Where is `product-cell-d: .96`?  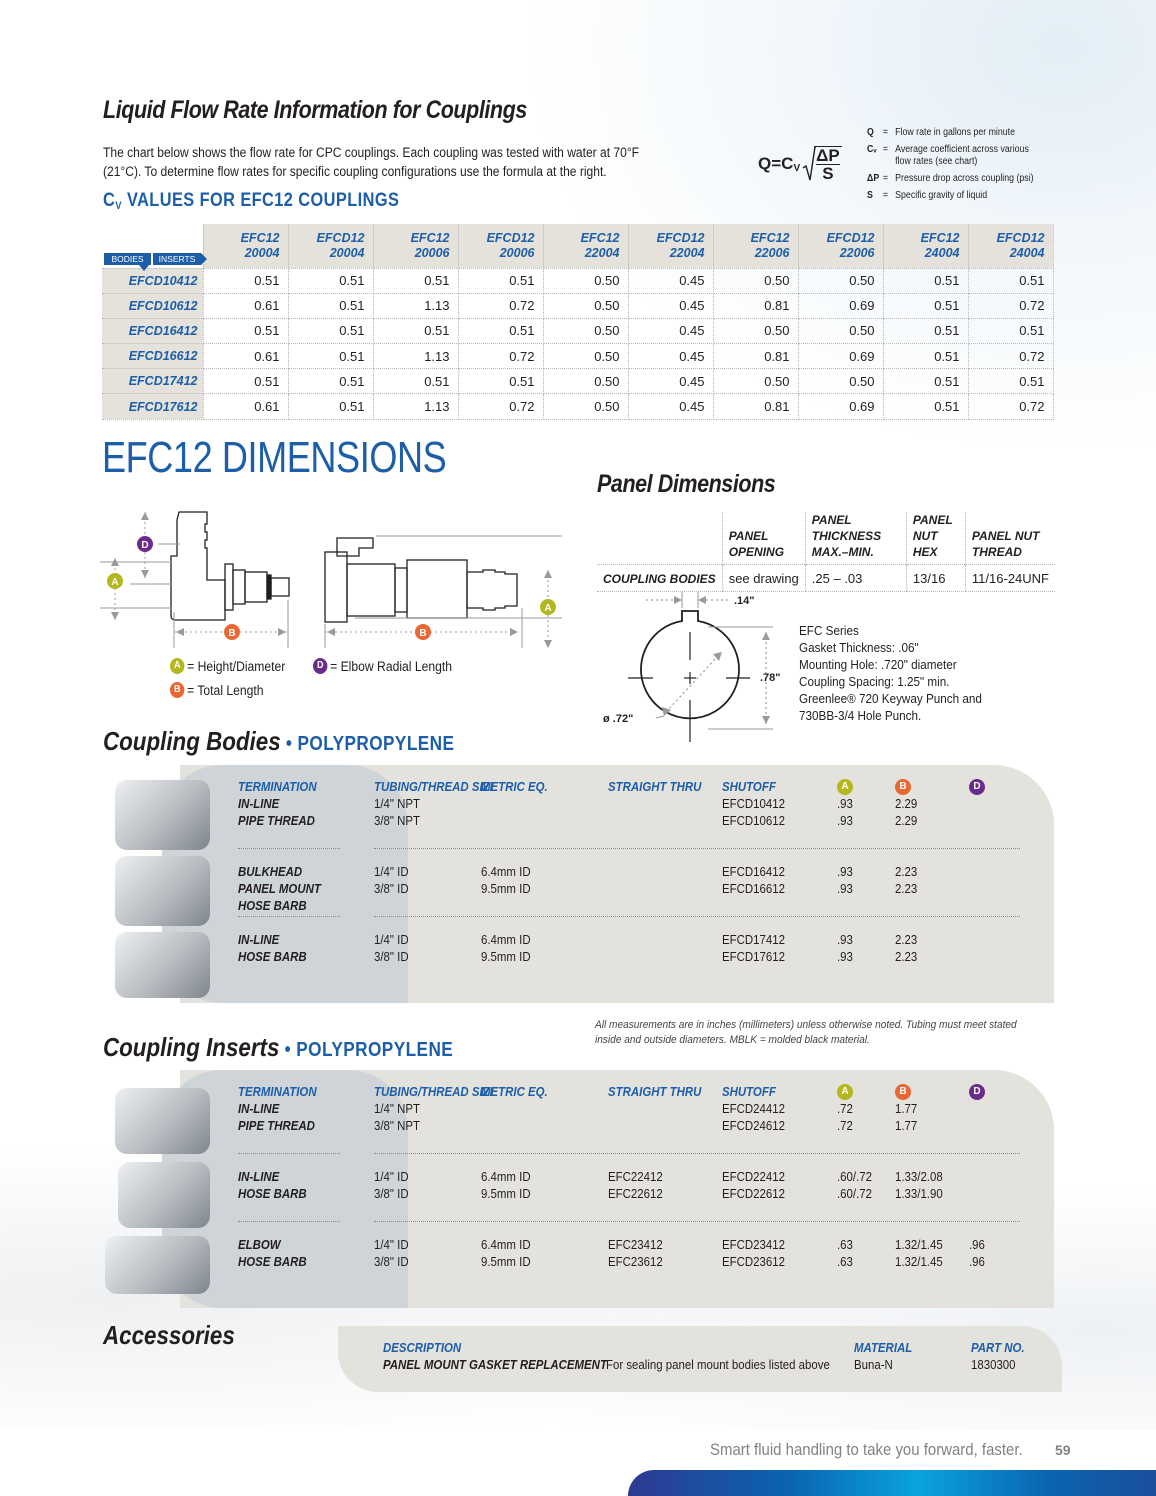
product-cell-d: .96 is located at coordinates (977, 1244).